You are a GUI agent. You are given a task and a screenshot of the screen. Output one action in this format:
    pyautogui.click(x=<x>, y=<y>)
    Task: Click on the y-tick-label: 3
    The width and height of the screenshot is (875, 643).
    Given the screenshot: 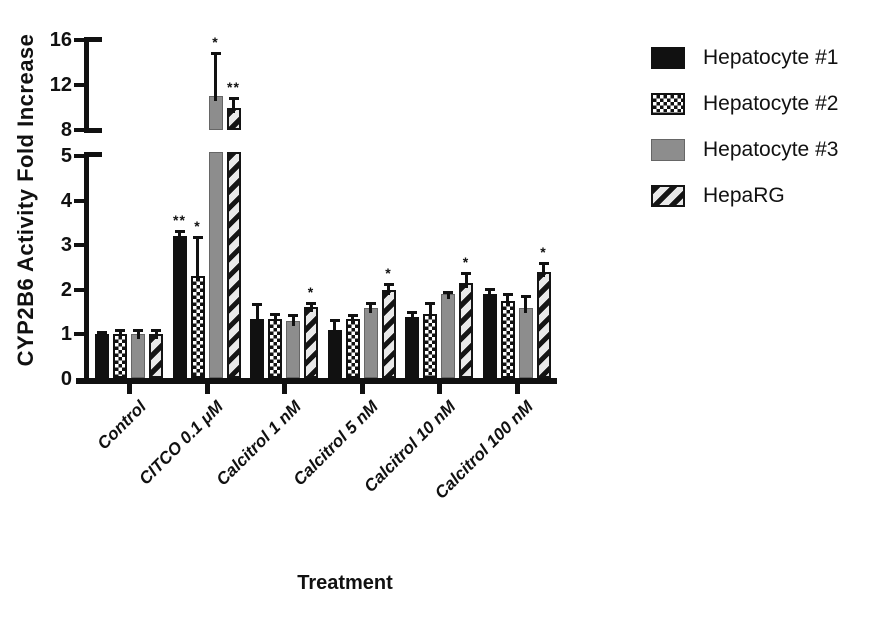 What is the action you would take?
    pyautogui.click(x=66, y=245)
    